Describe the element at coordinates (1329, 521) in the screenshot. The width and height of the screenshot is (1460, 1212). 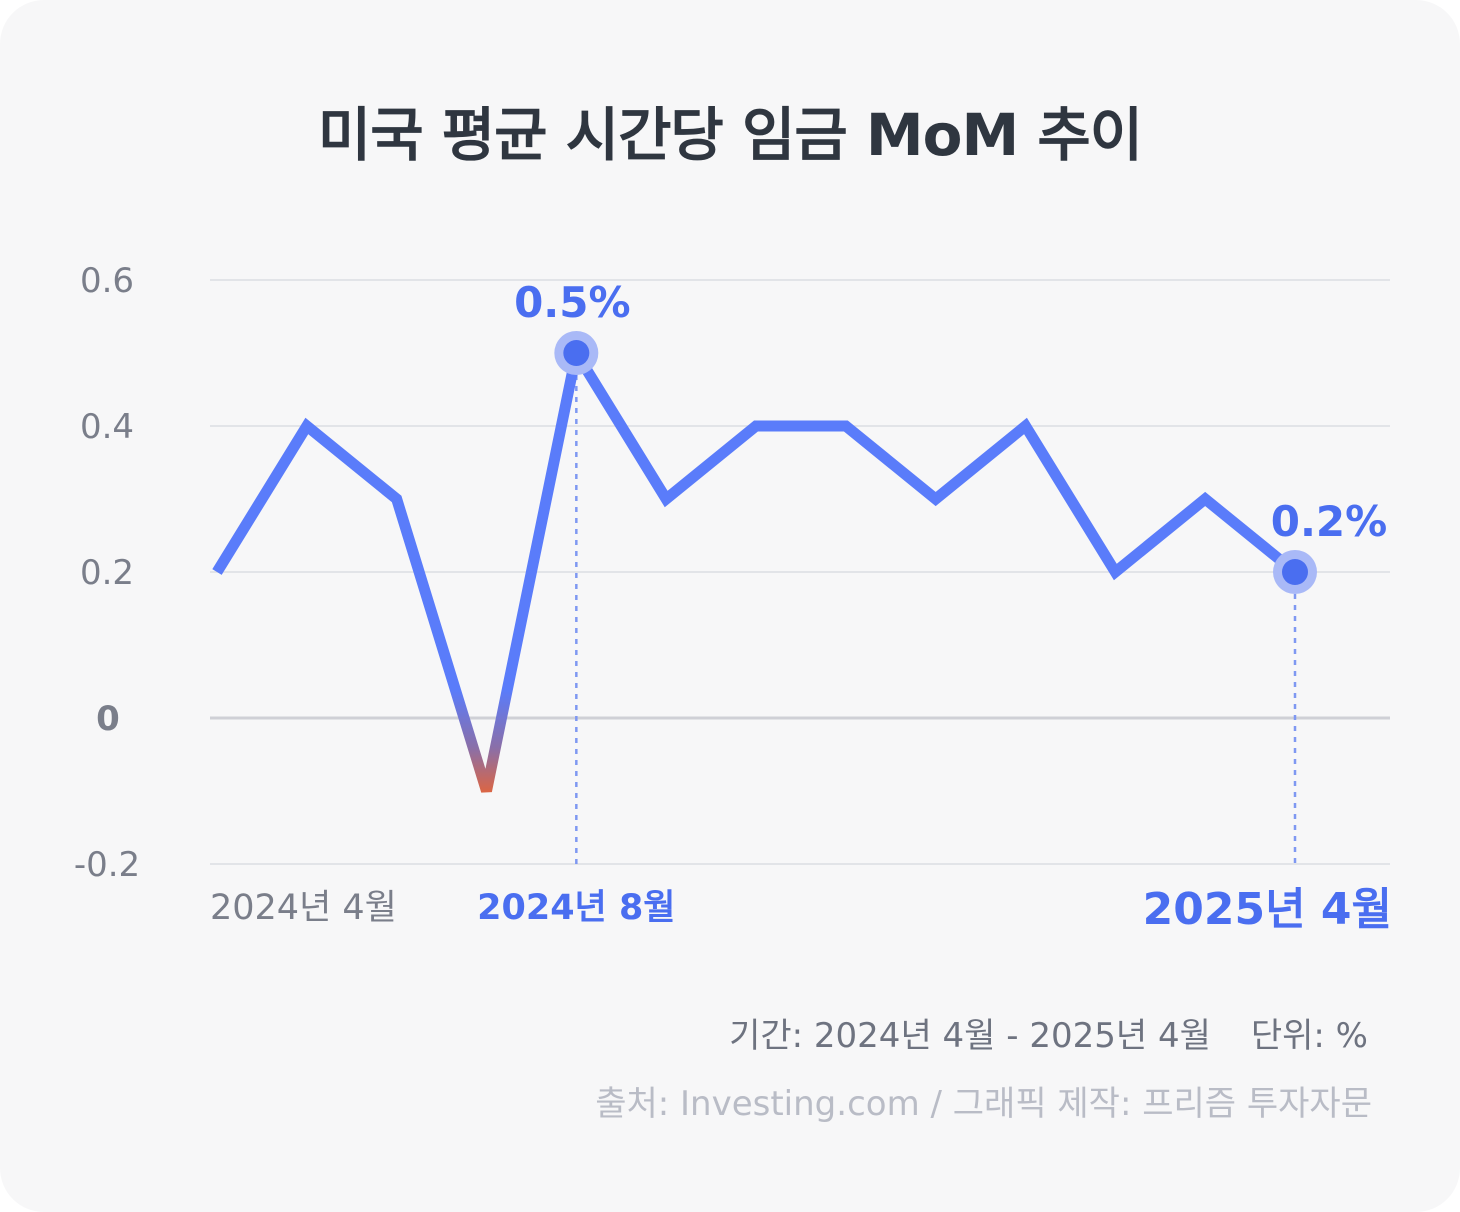
I see `data-label: 0.2%` at that location.